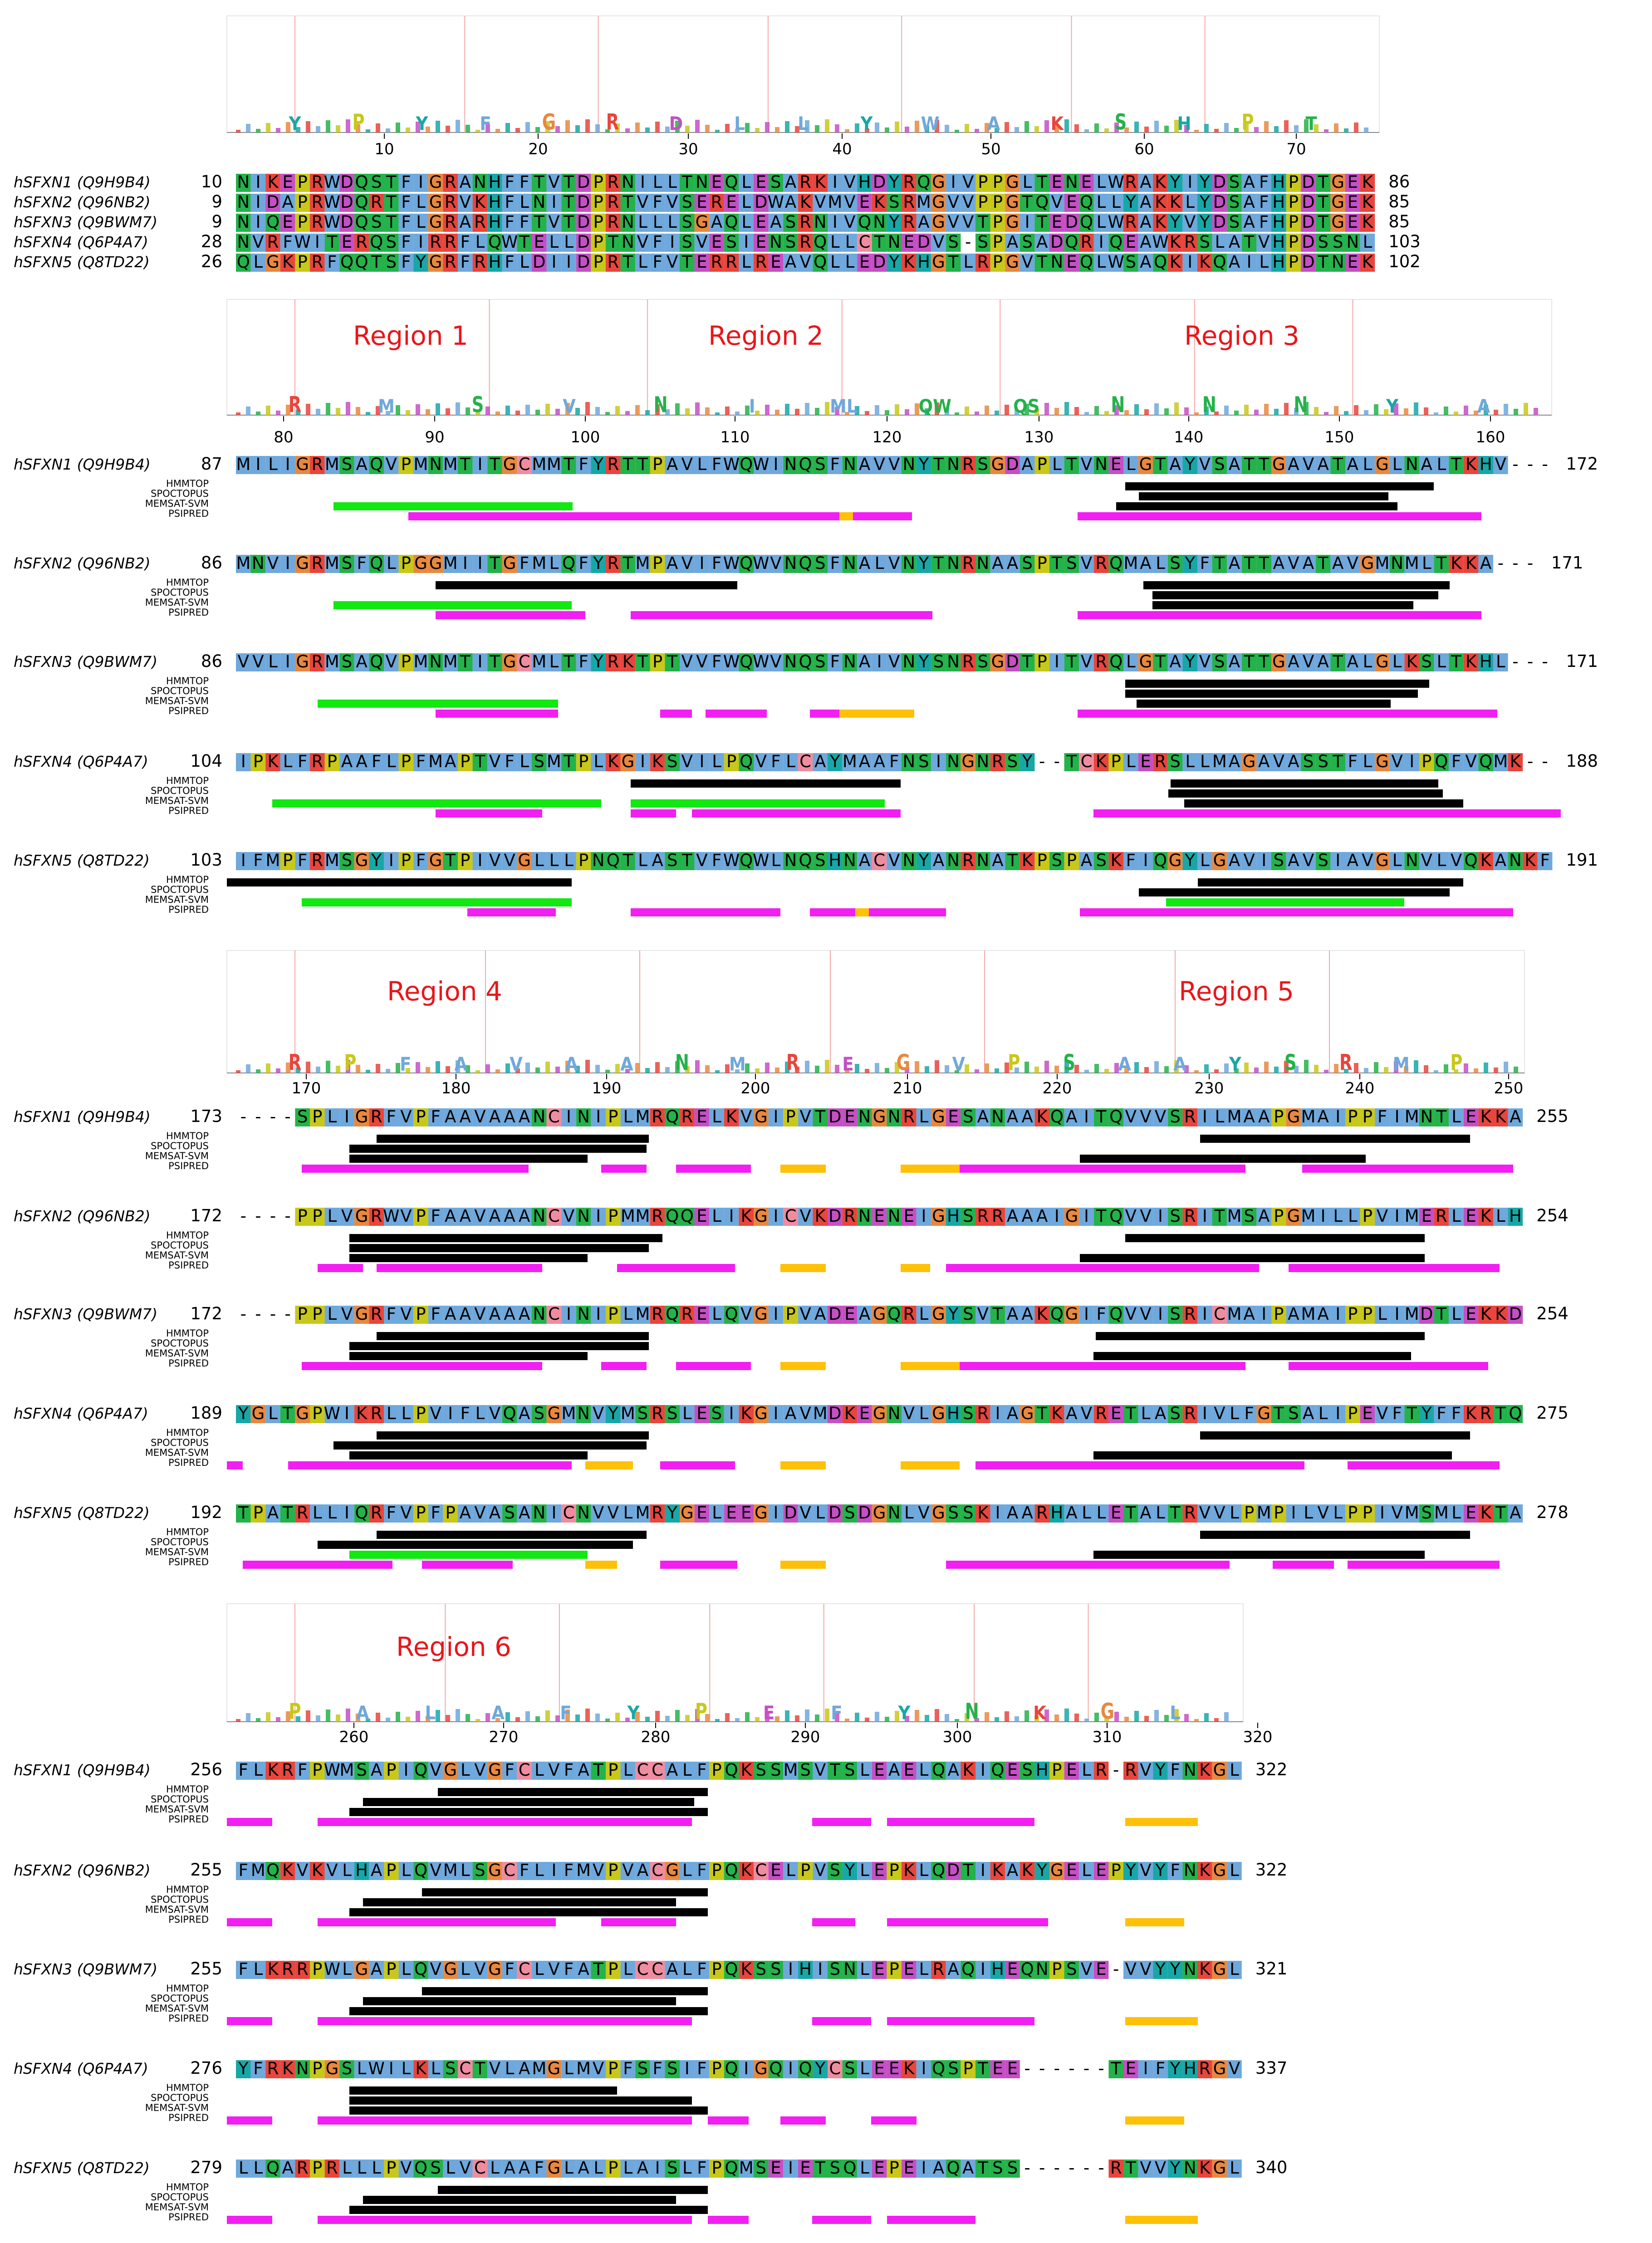 Image resolution: width=1652 pixels, height=2243 pixels. I want to click on tick-label: 210, so click(908, 1088).